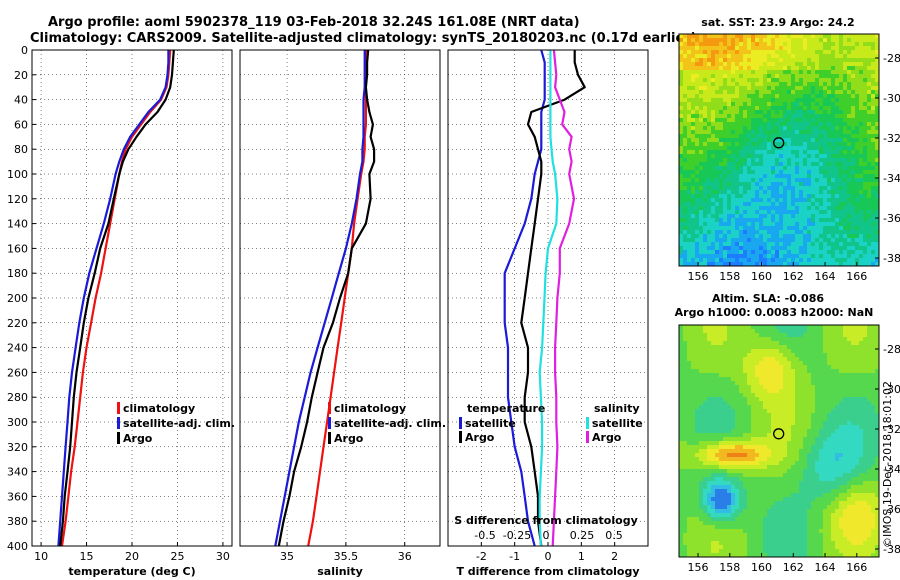  Describe the element at coordinates (548, 556) in the screenshot. I see `x-tick-label: 0` at that location.